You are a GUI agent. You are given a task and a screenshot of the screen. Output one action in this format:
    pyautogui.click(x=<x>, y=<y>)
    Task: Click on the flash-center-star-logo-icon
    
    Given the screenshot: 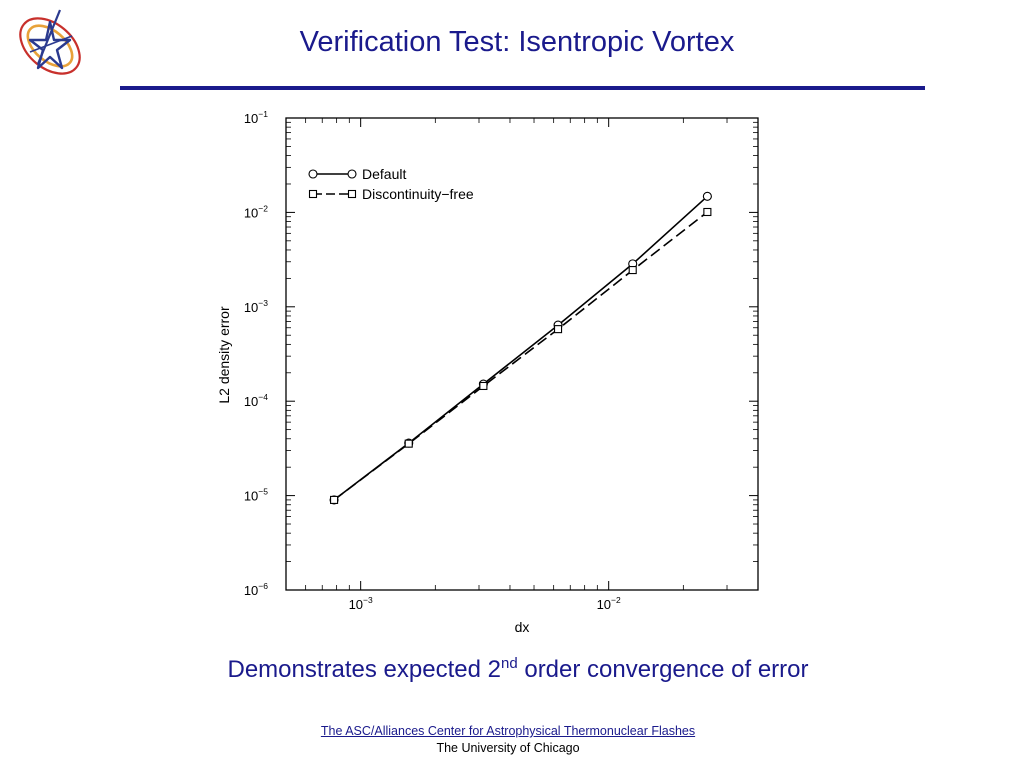 What is the action you would take?
    pyautogui.click(x=50, y=42)
    